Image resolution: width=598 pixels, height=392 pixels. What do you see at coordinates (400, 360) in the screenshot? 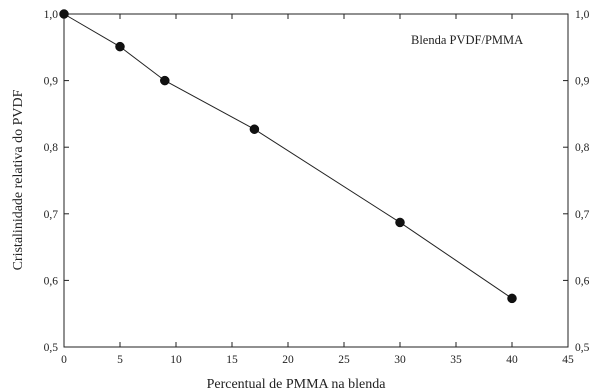
I see `x-tick-label: 30` at bounding box center [400, 360].